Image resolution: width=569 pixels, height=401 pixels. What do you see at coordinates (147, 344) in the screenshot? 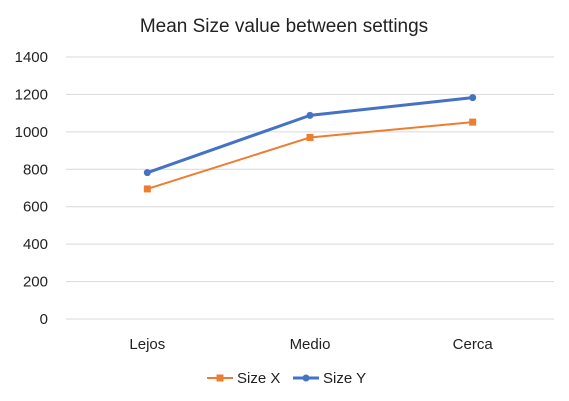
I see `x-tick-label: Lejos` at bounding box center [147, 344].